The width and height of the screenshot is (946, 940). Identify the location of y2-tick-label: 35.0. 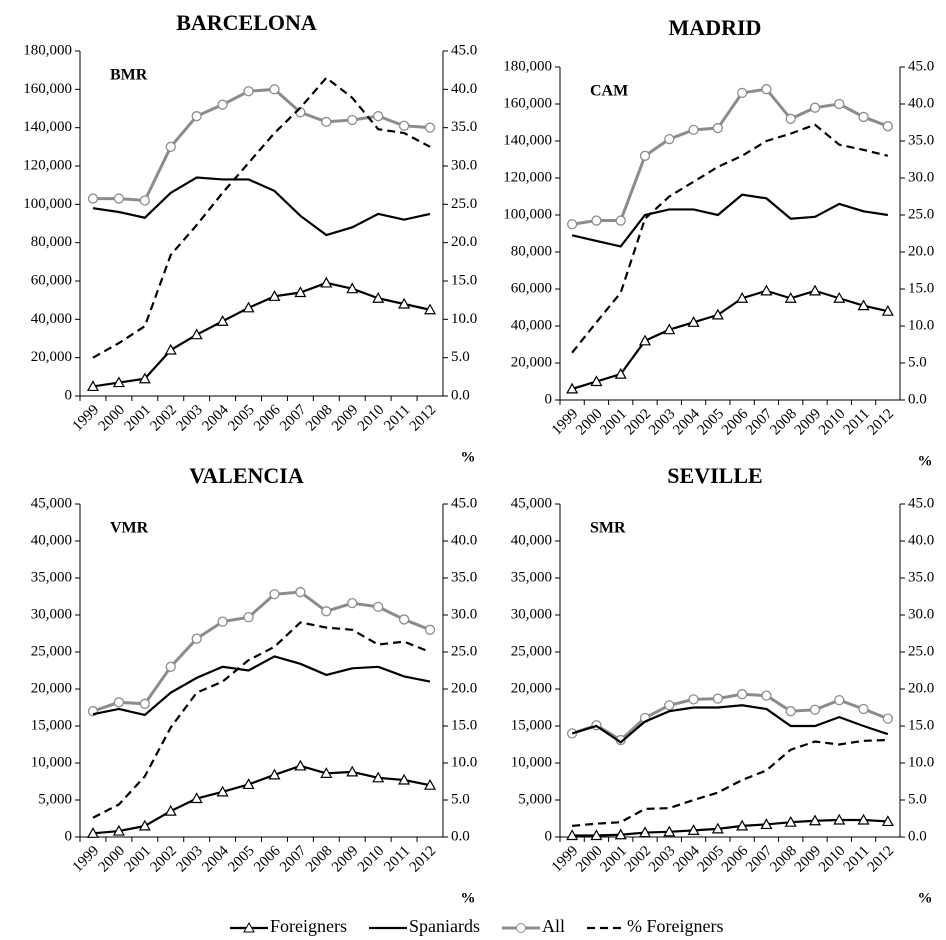
(464, 127).